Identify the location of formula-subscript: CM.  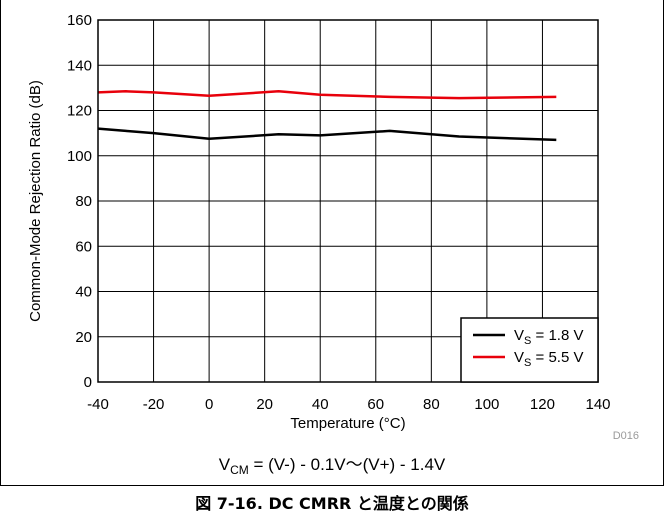
(239, 470).